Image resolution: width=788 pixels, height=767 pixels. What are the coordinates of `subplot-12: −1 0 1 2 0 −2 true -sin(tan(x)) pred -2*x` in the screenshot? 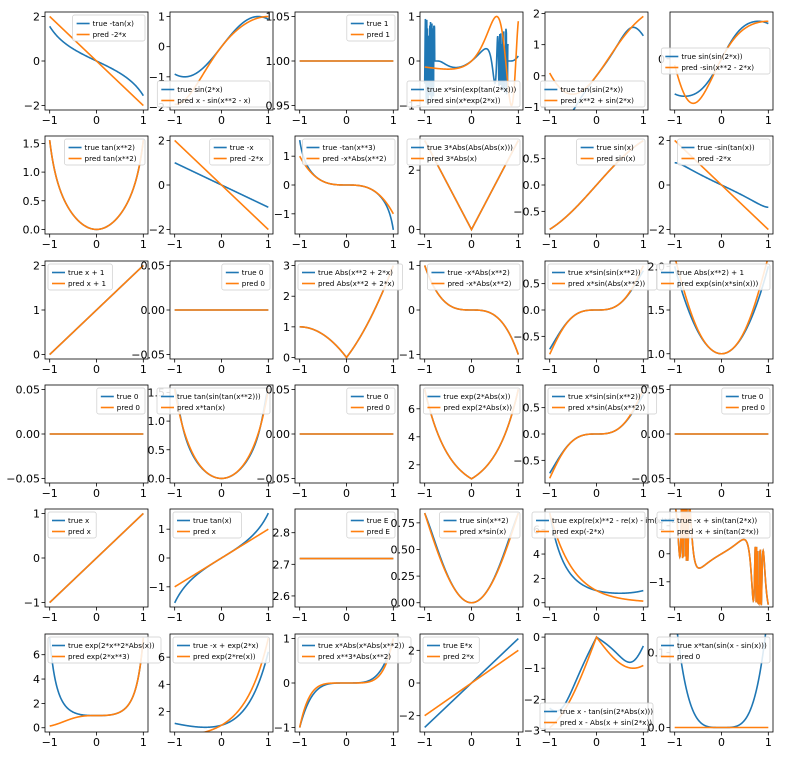 It's located at (711, 192).